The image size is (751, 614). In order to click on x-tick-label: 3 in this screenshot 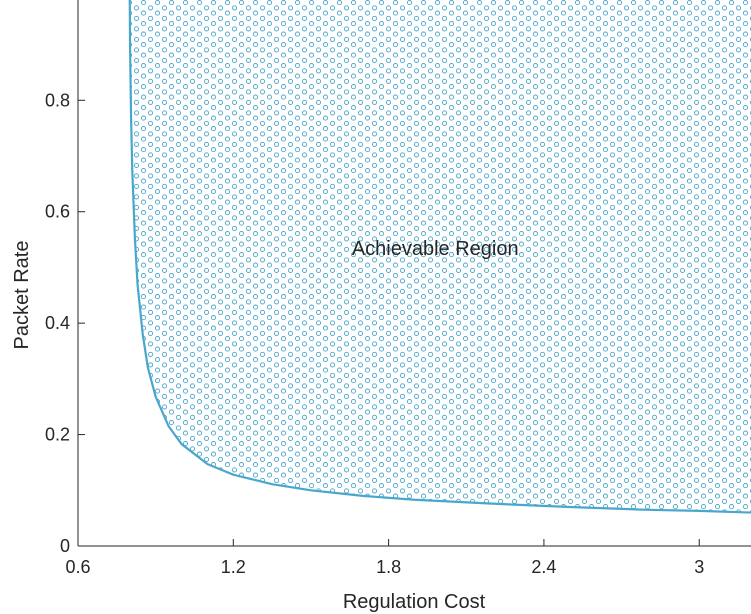, I will do `click(699, 567)`.